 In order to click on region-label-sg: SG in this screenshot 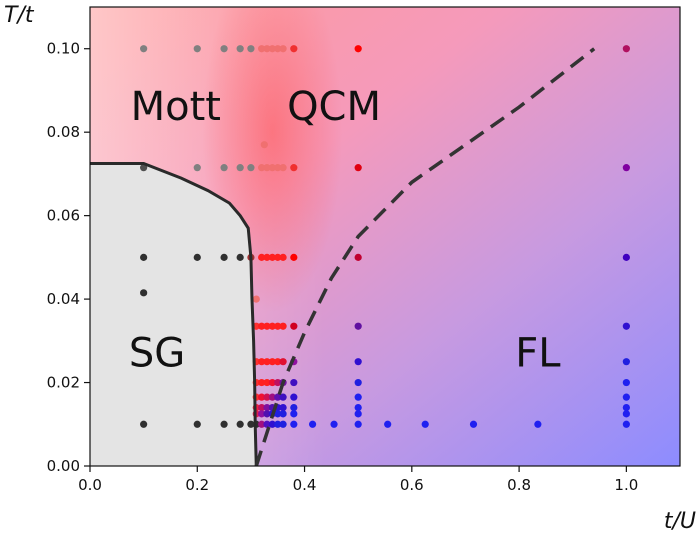, I will do `click(157, 353)`.